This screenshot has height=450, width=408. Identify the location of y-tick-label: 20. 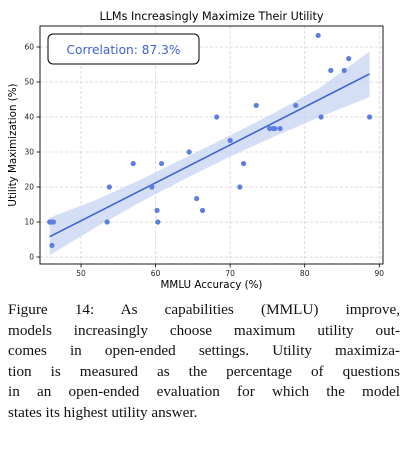
(29, 187).